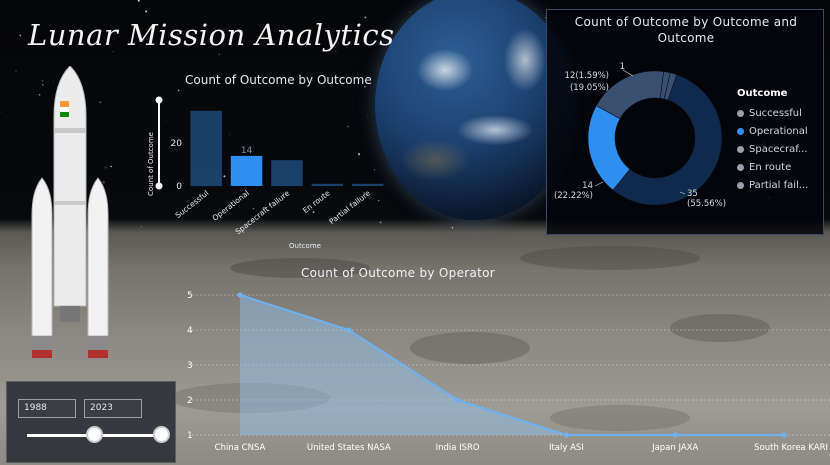  I want to click on bar-successful, so click(206, 148).